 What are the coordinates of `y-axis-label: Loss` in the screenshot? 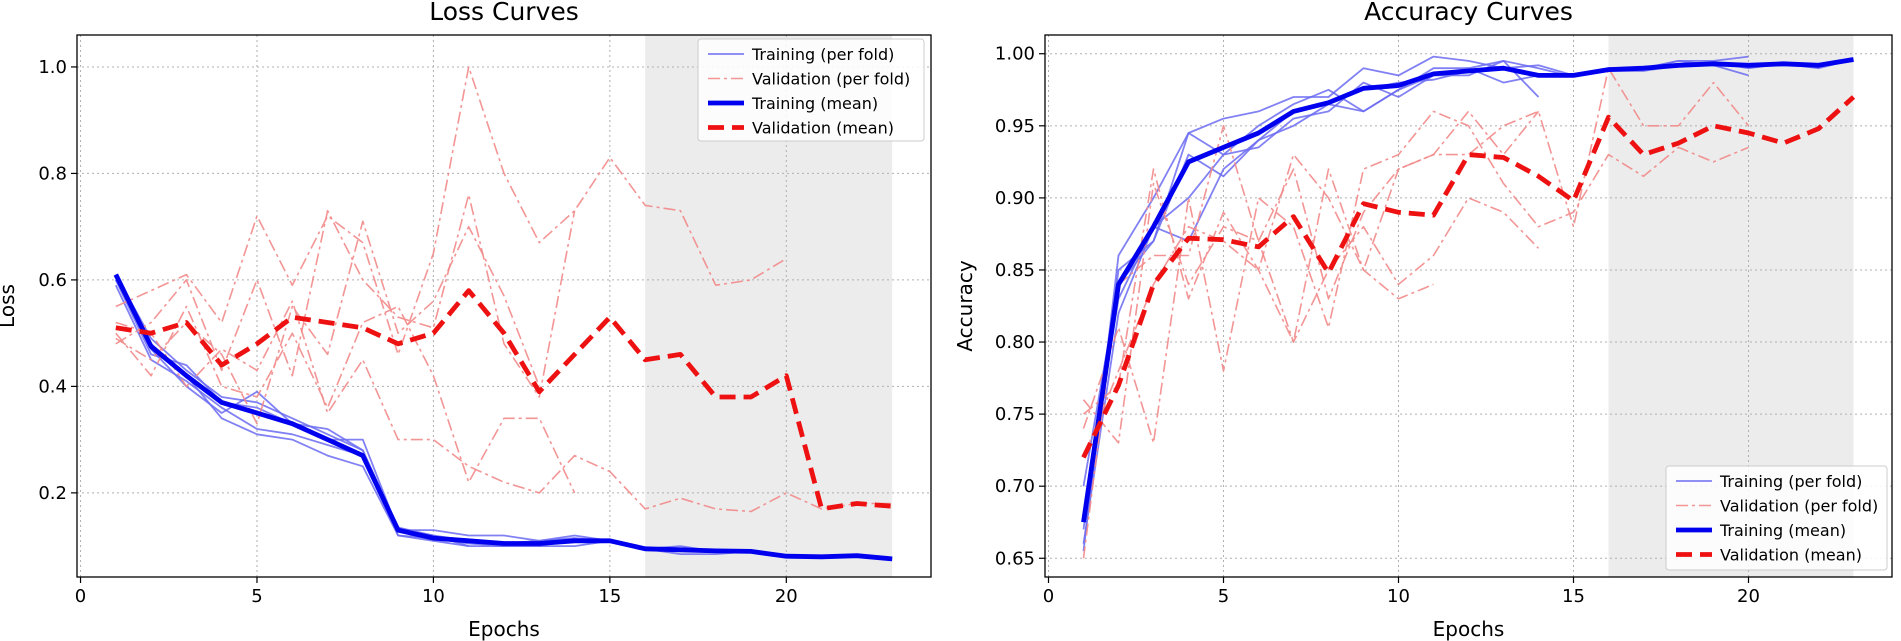 It's located at (9, 306).